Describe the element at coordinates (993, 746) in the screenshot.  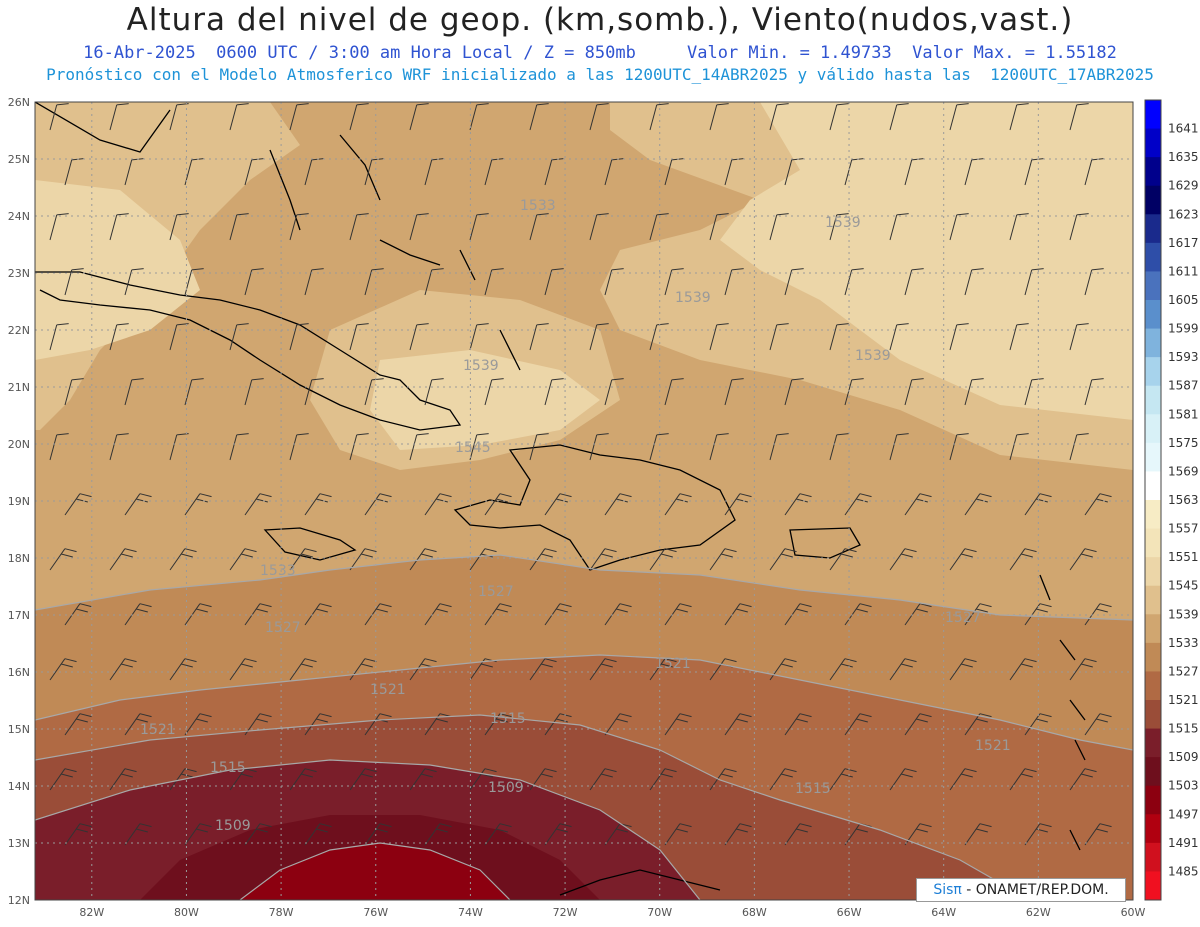
I see `contour-label: 1521` at that location.